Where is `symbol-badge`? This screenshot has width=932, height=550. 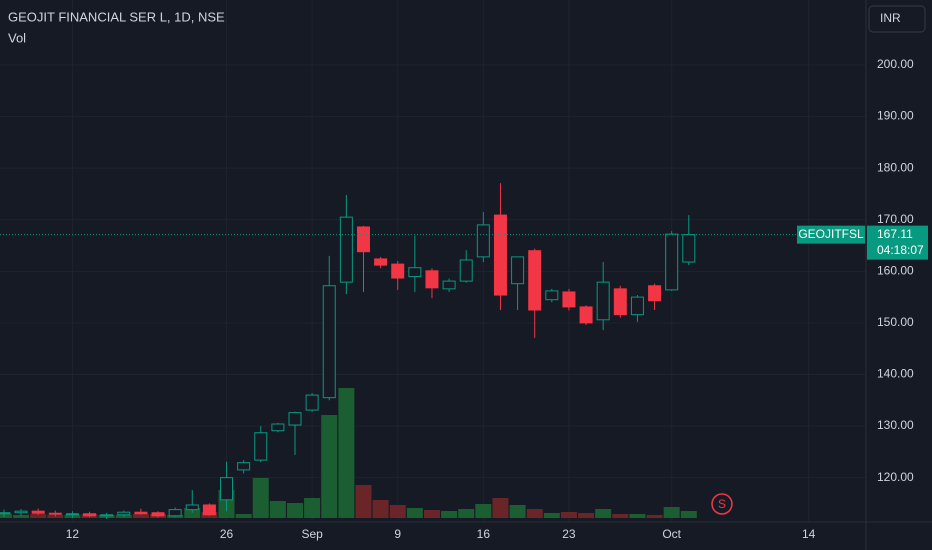
symbol-badge is located at coordinates (831, 234).